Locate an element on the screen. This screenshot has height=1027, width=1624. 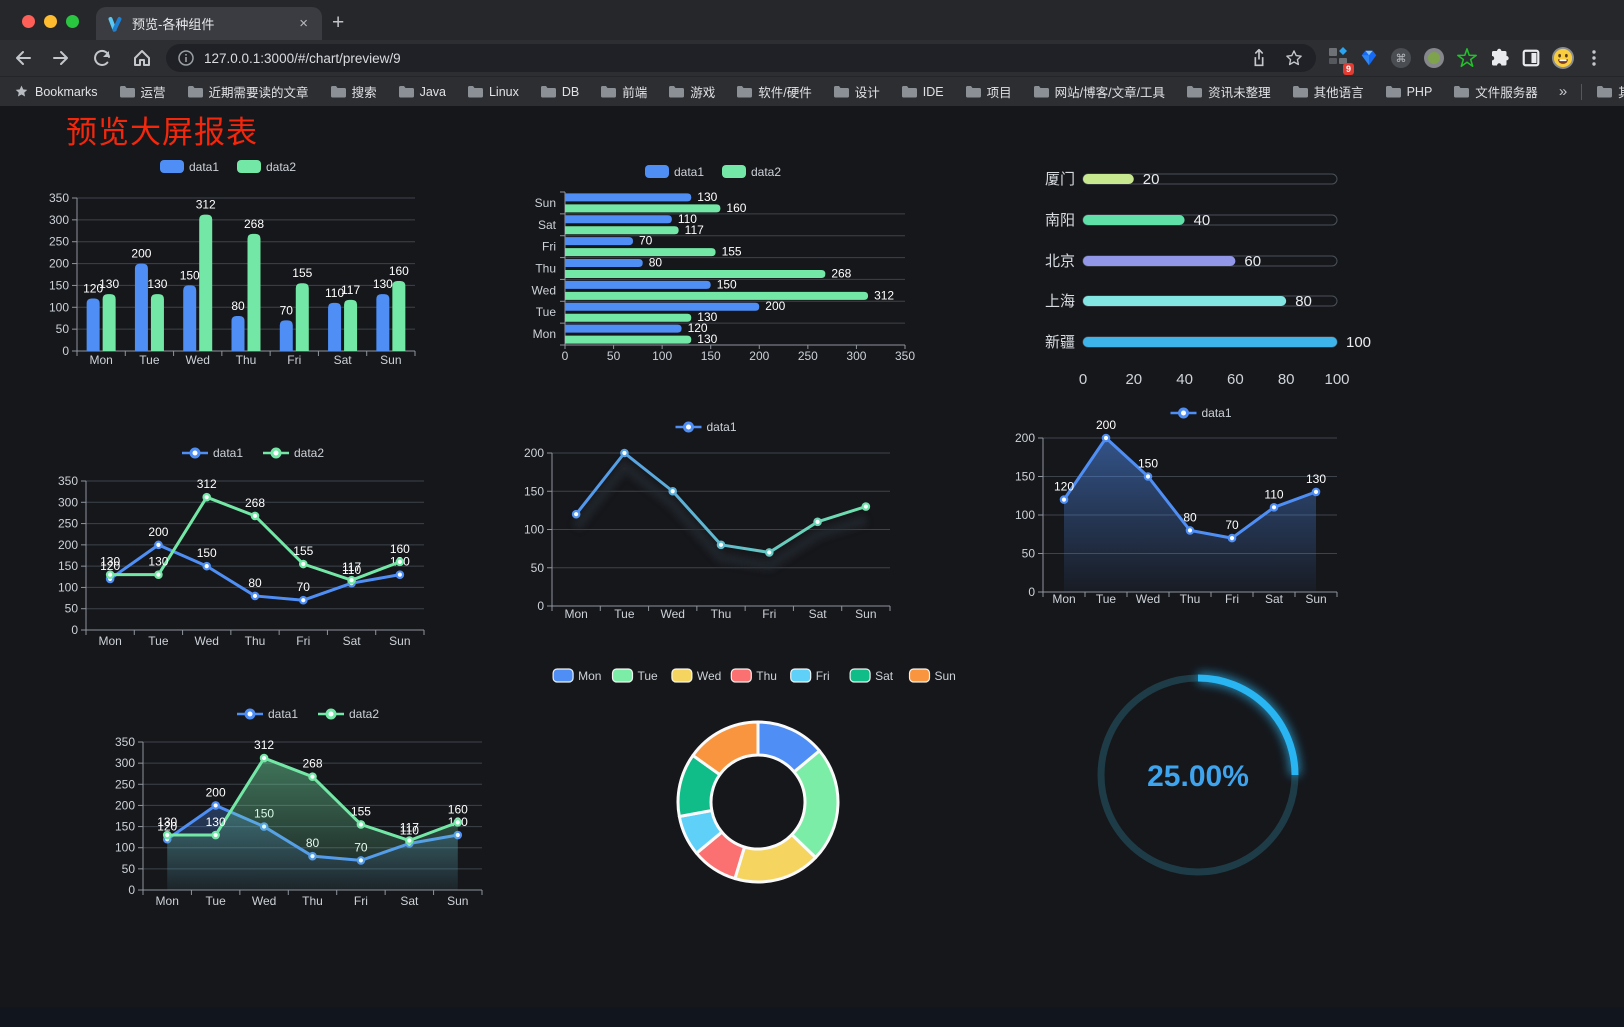
bookmark-folder-item: 其他语言 is located at coordinates (1328, 91).